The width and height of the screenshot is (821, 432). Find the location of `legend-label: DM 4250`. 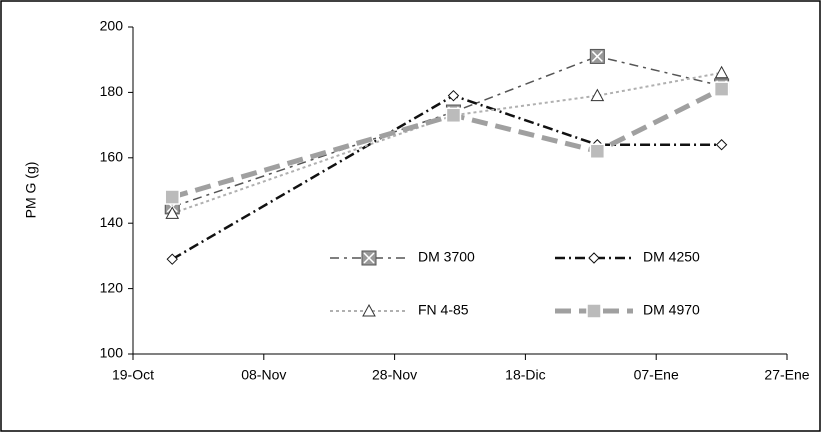

legend-label: DM 4250 is located at coordinates (671, 257).